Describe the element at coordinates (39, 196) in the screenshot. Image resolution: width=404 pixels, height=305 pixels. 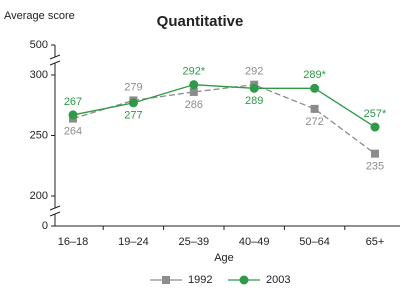
I see `y-tick-label: 200` at that location.